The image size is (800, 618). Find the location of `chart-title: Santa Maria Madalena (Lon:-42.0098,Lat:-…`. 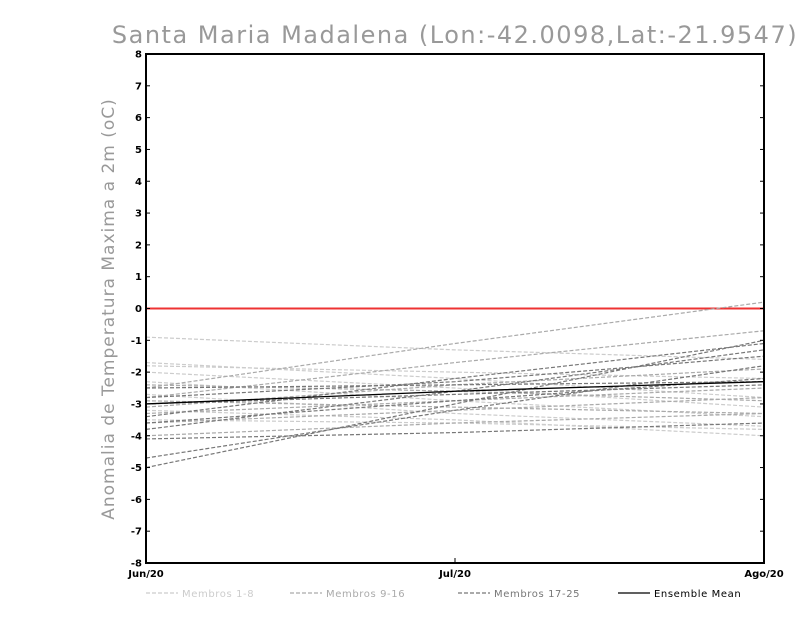

chart-title: Santa Maria Madalena (Lon:-42.0098,Lat:-… is located at coordinates (455, 35).